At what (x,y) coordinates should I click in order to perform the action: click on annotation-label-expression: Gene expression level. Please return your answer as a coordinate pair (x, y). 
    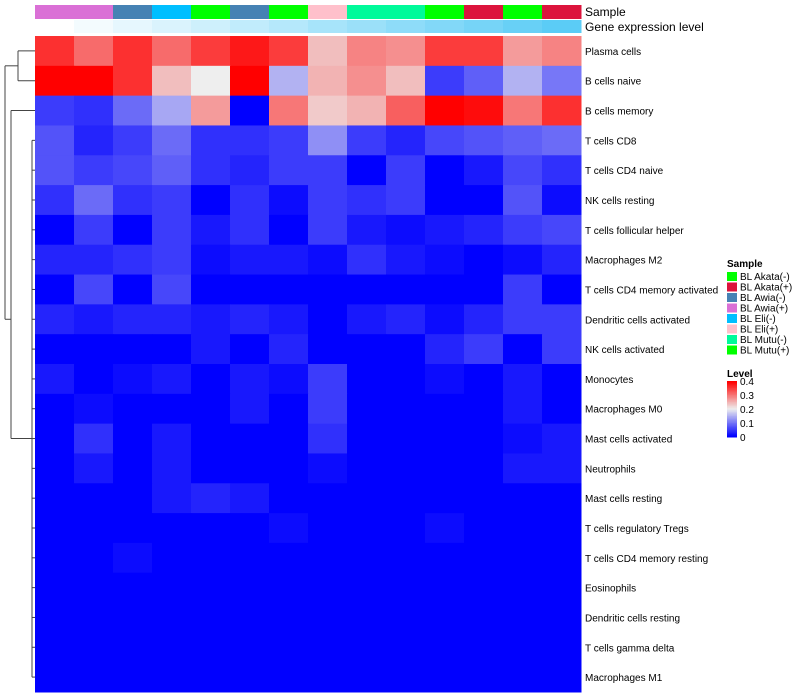
    Looking at the image, I should click on (644, 27).